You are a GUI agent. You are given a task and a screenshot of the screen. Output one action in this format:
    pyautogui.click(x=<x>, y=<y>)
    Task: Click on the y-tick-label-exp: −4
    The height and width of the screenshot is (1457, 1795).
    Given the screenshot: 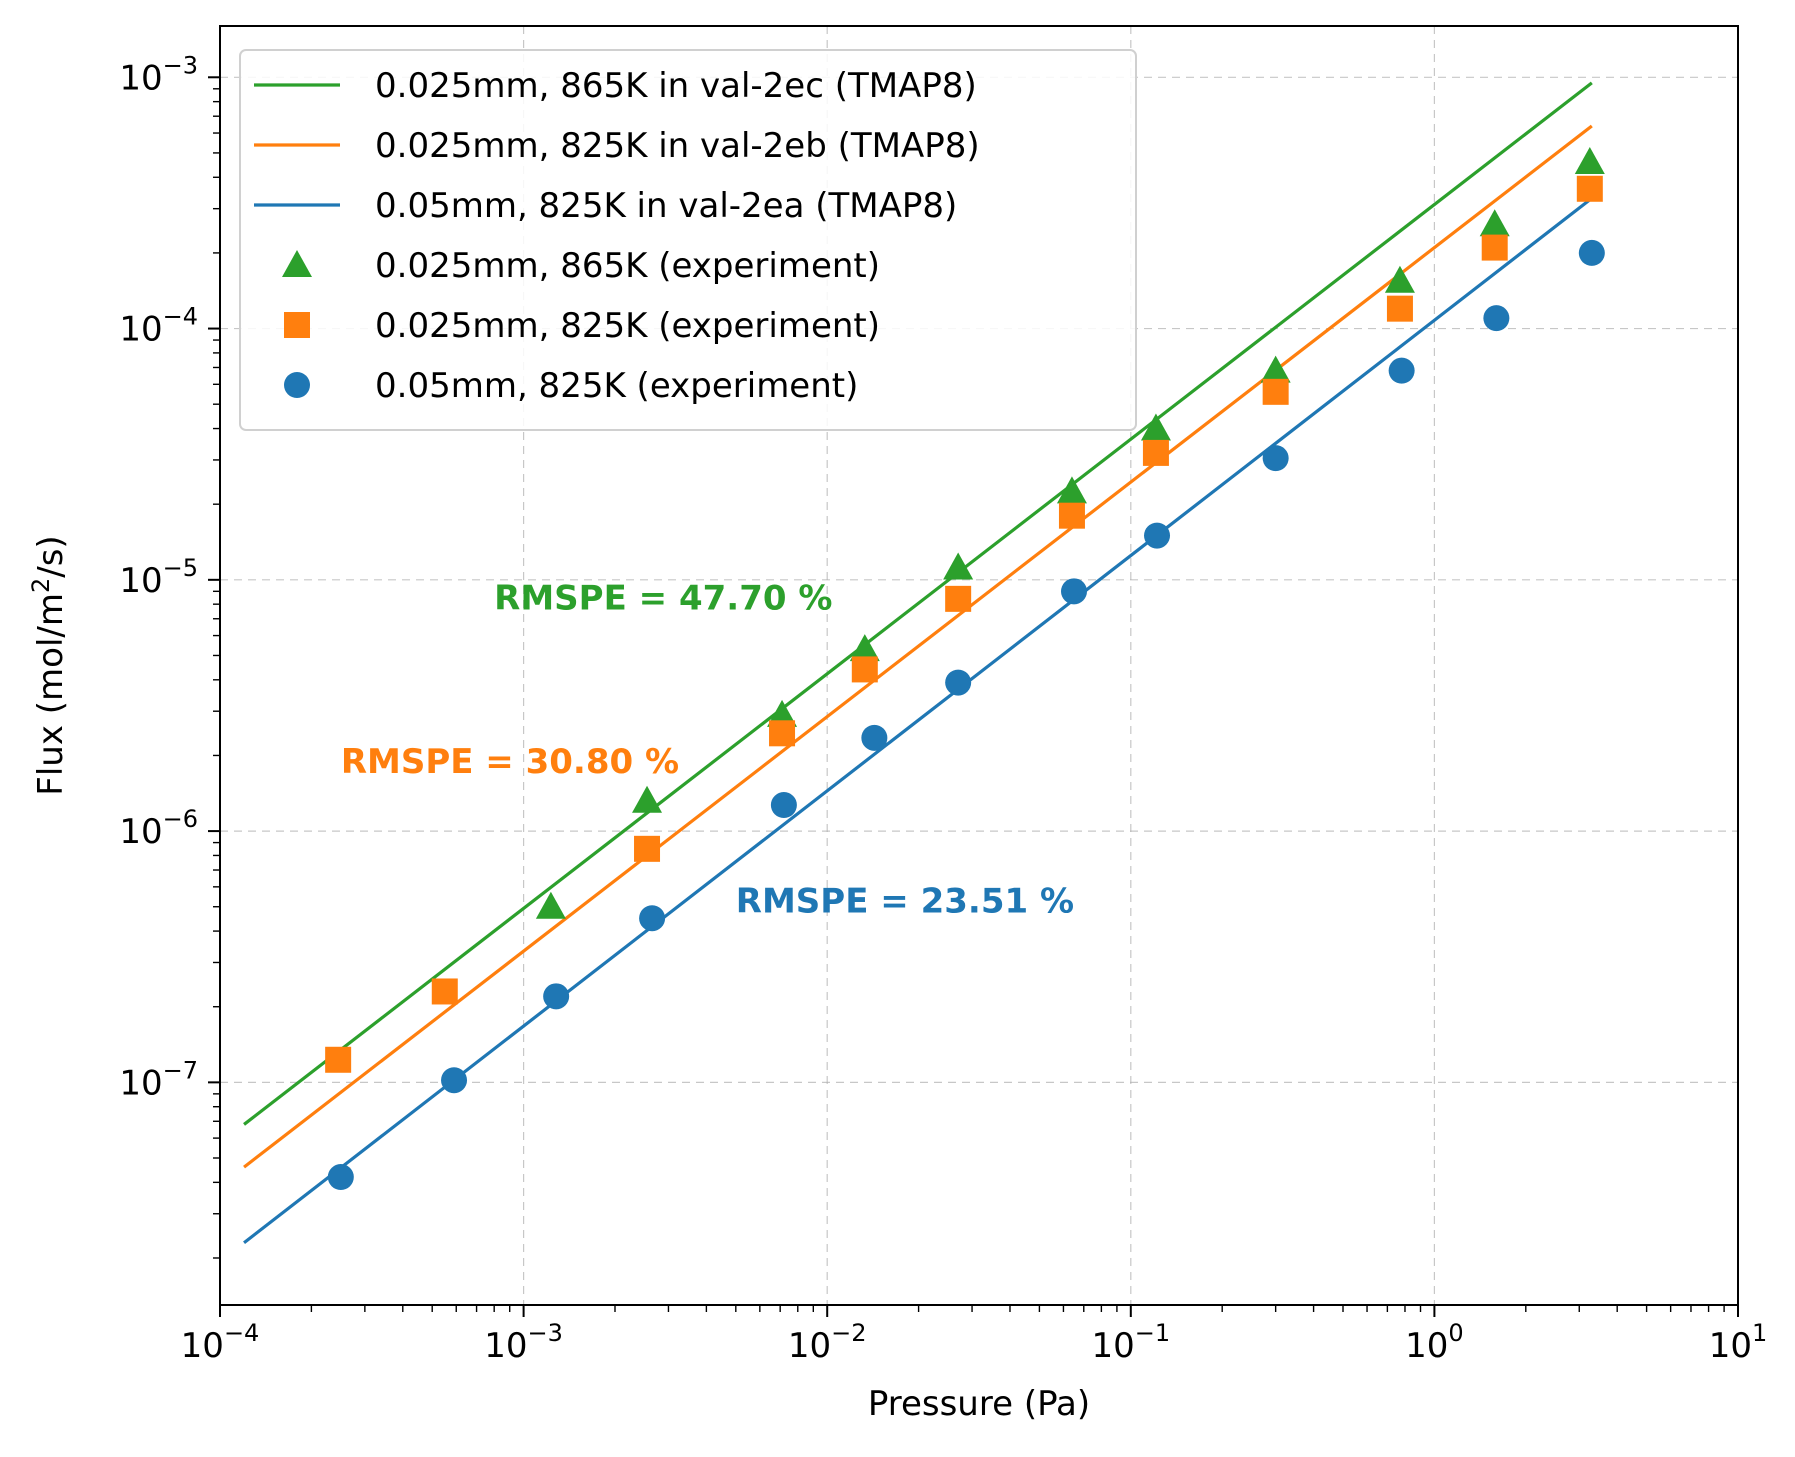 What is the action you would take?
    pyautogui.click(x=180, y=317)
    